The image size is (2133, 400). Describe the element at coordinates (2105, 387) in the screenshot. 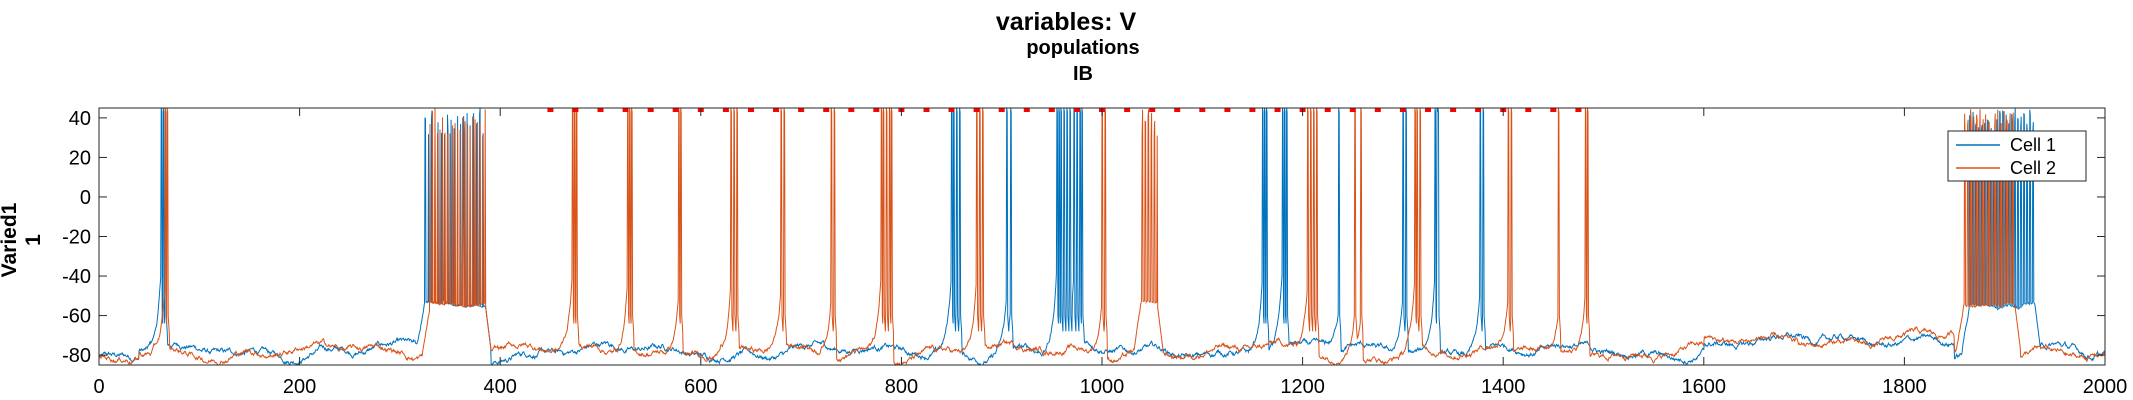

I see `x-tick-label: 2000` at that location.